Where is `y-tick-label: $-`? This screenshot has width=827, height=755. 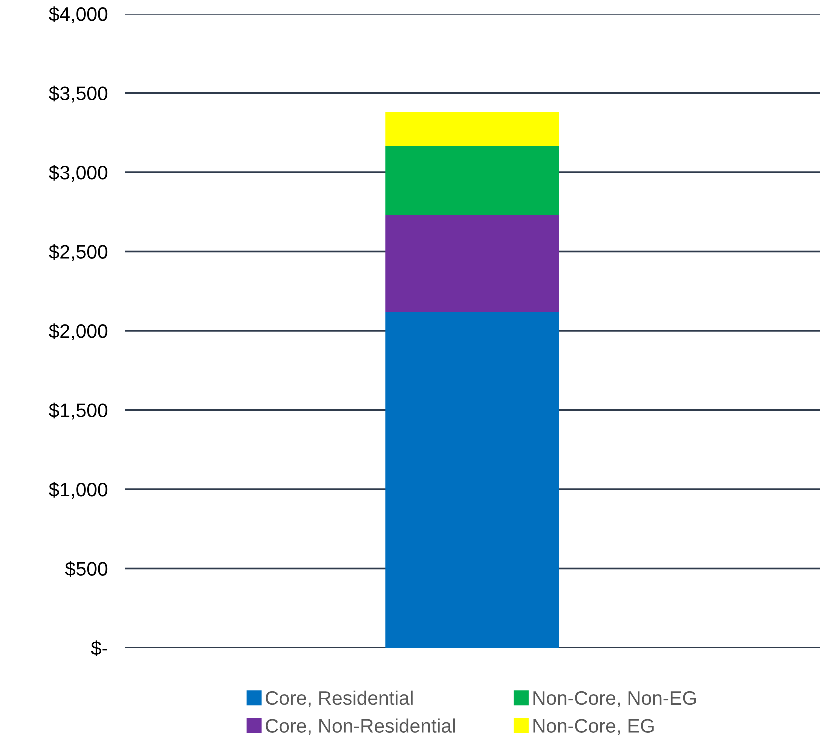 y-tick-label: $- is located at coordinates (99, 648).